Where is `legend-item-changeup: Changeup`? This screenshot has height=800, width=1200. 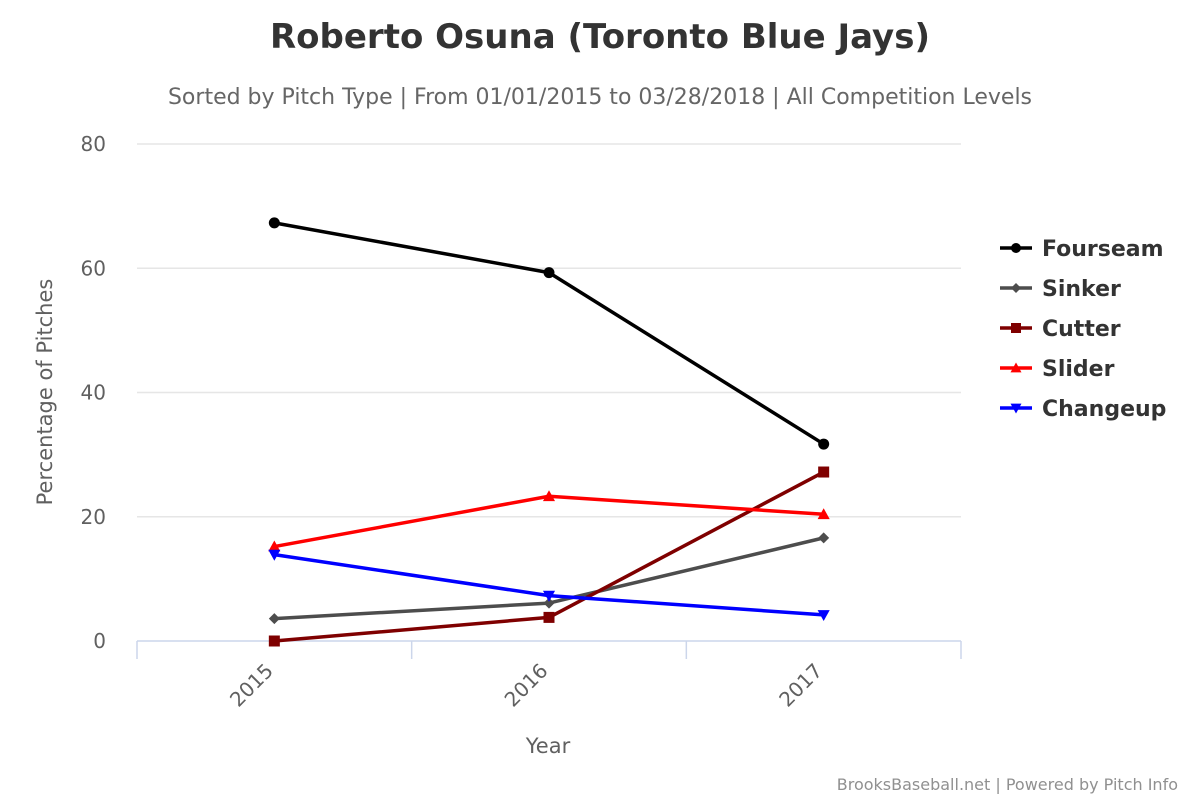
legend-item-changeup: Changeup is located at coordinates (1083, 409).